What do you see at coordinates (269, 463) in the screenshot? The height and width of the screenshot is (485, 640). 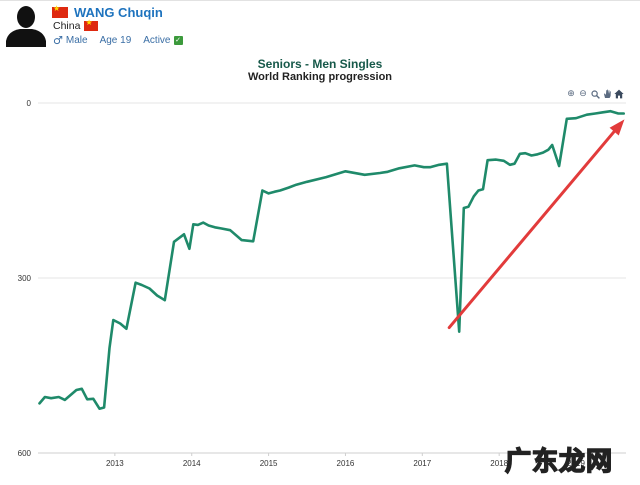 I see `x-tick-label: 2015` at bounding box center [269, 463].